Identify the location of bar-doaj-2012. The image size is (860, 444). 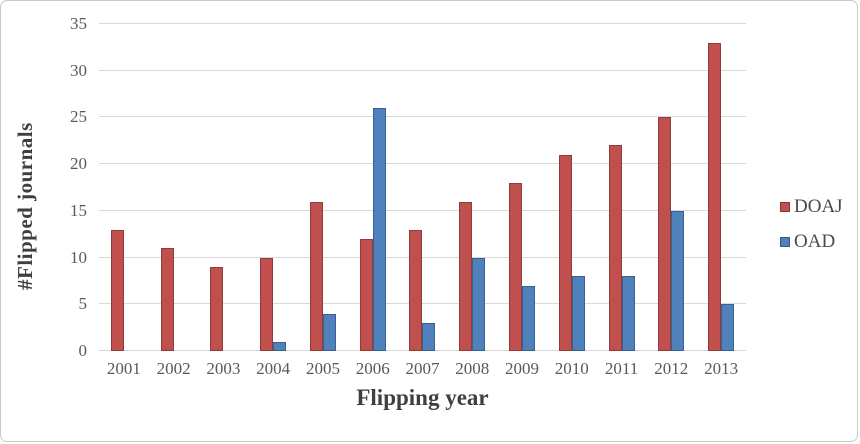
(665, 234).